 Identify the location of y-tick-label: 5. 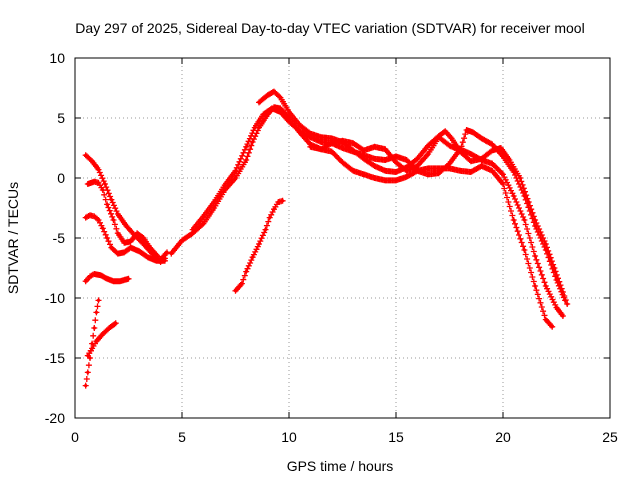
(61, 118).